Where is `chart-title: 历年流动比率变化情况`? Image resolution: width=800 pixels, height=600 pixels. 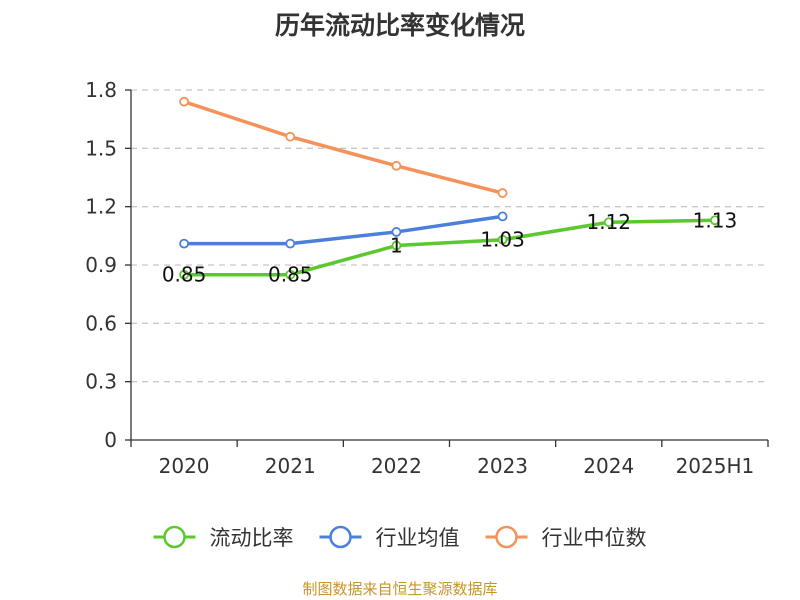
chart-title: 历年流动比率变化情况 is located at coordinates (400, 25).